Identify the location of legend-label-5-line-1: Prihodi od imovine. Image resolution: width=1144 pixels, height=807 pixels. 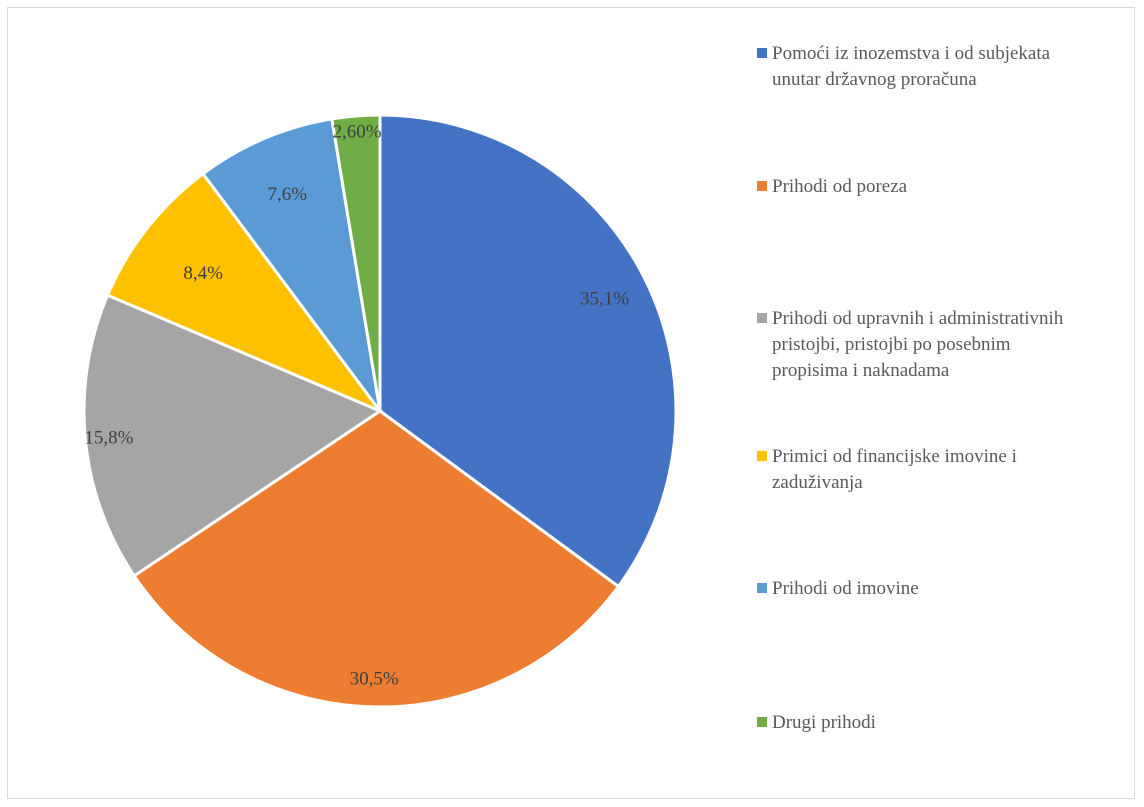
(845, 588).